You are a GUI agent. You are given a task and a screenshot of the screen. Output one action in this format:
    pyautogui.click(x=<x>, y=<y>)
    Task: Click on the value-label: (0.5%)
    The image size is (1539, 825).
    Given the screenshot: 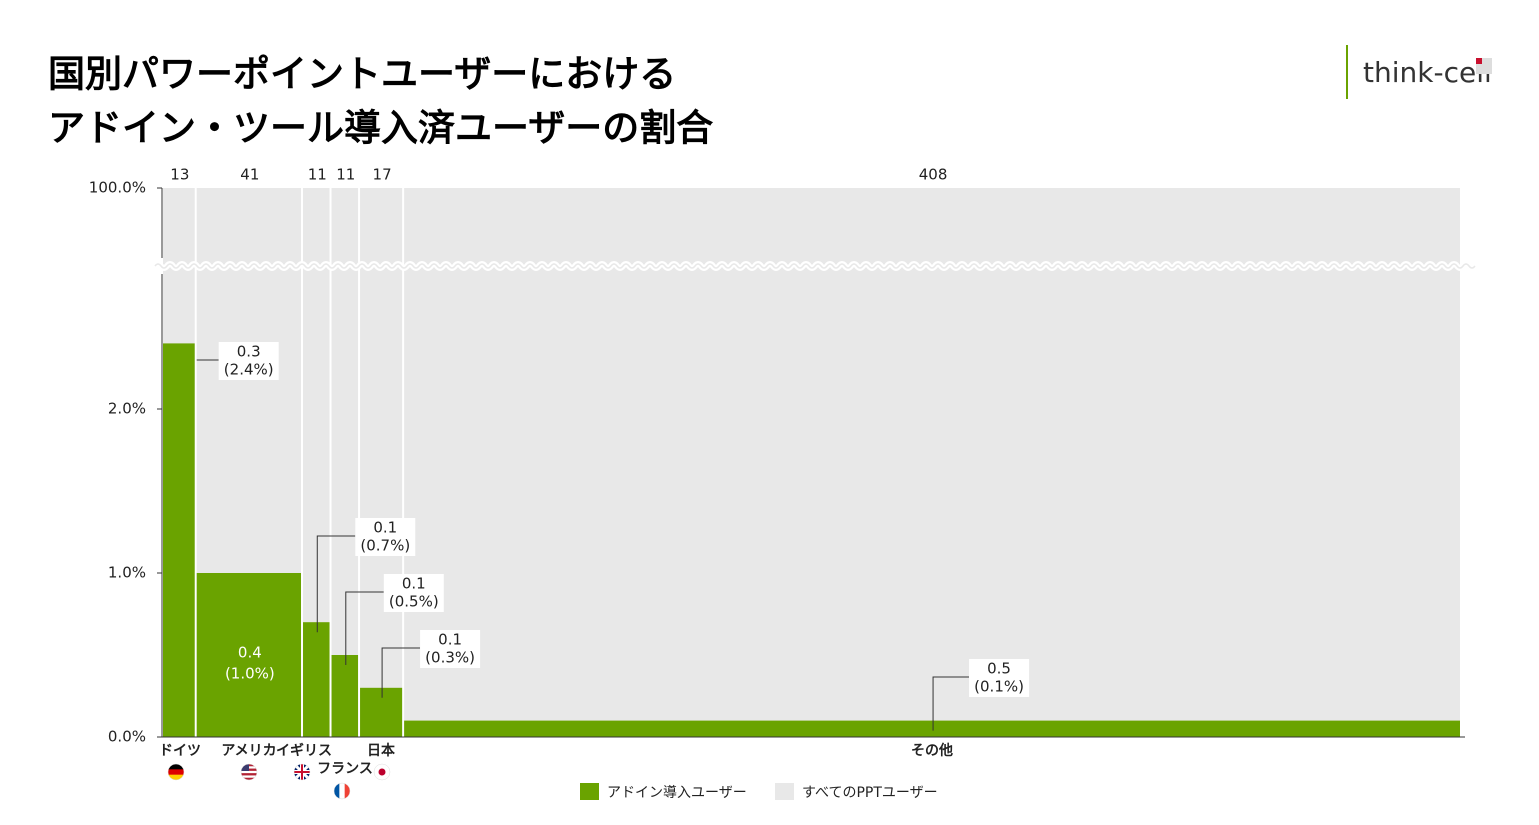 What is the action you would take?
    pyautogui.click(x=414, y=602)
    